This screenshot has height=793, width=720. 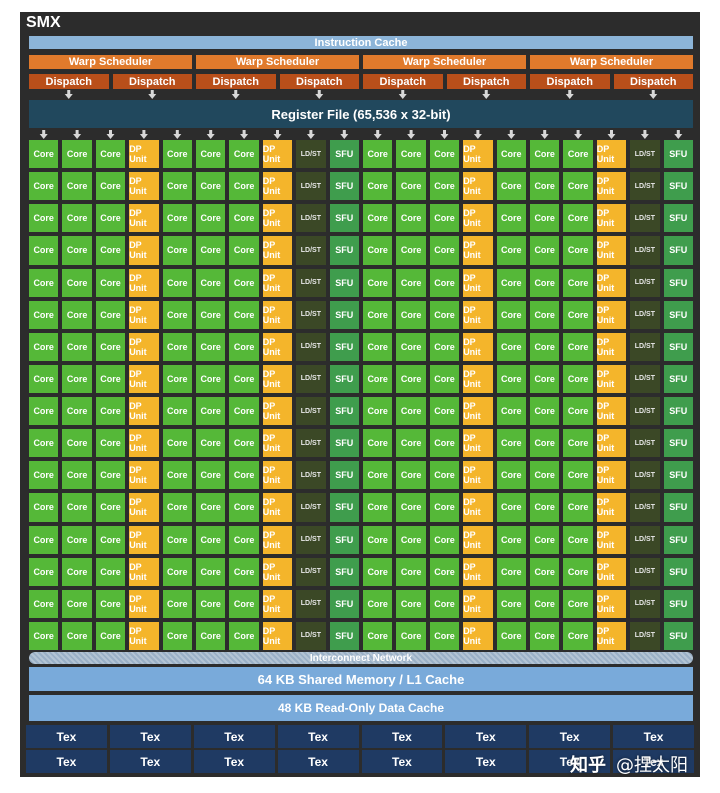 I want to click on dispatch-unit: Dispatch, so click(x=403, y=81).